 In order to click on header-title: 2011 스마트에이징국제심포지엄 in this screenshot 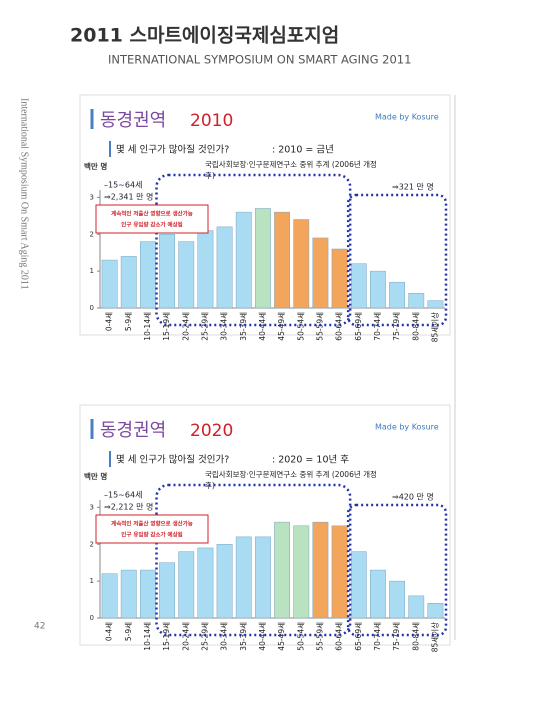, I will do `click(204, 36)`.